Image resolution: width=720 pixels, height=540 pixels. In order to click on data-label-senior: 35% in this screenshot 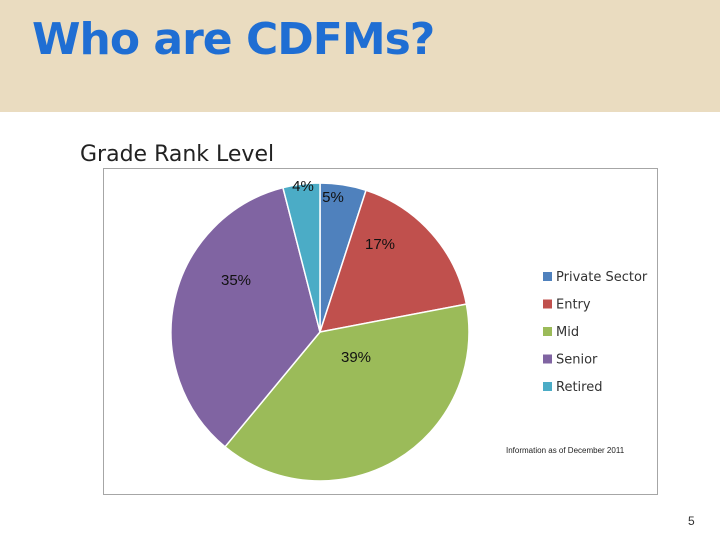, I will do `click(236, 280)`.